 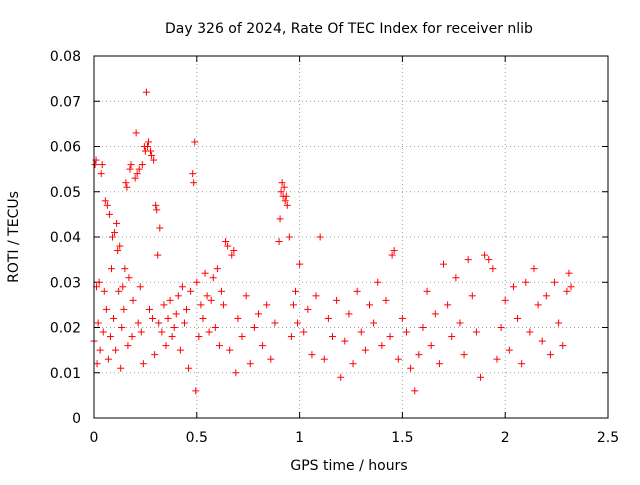 I want to click on y-tick-label: 0.01, so click(x=65, y=374).